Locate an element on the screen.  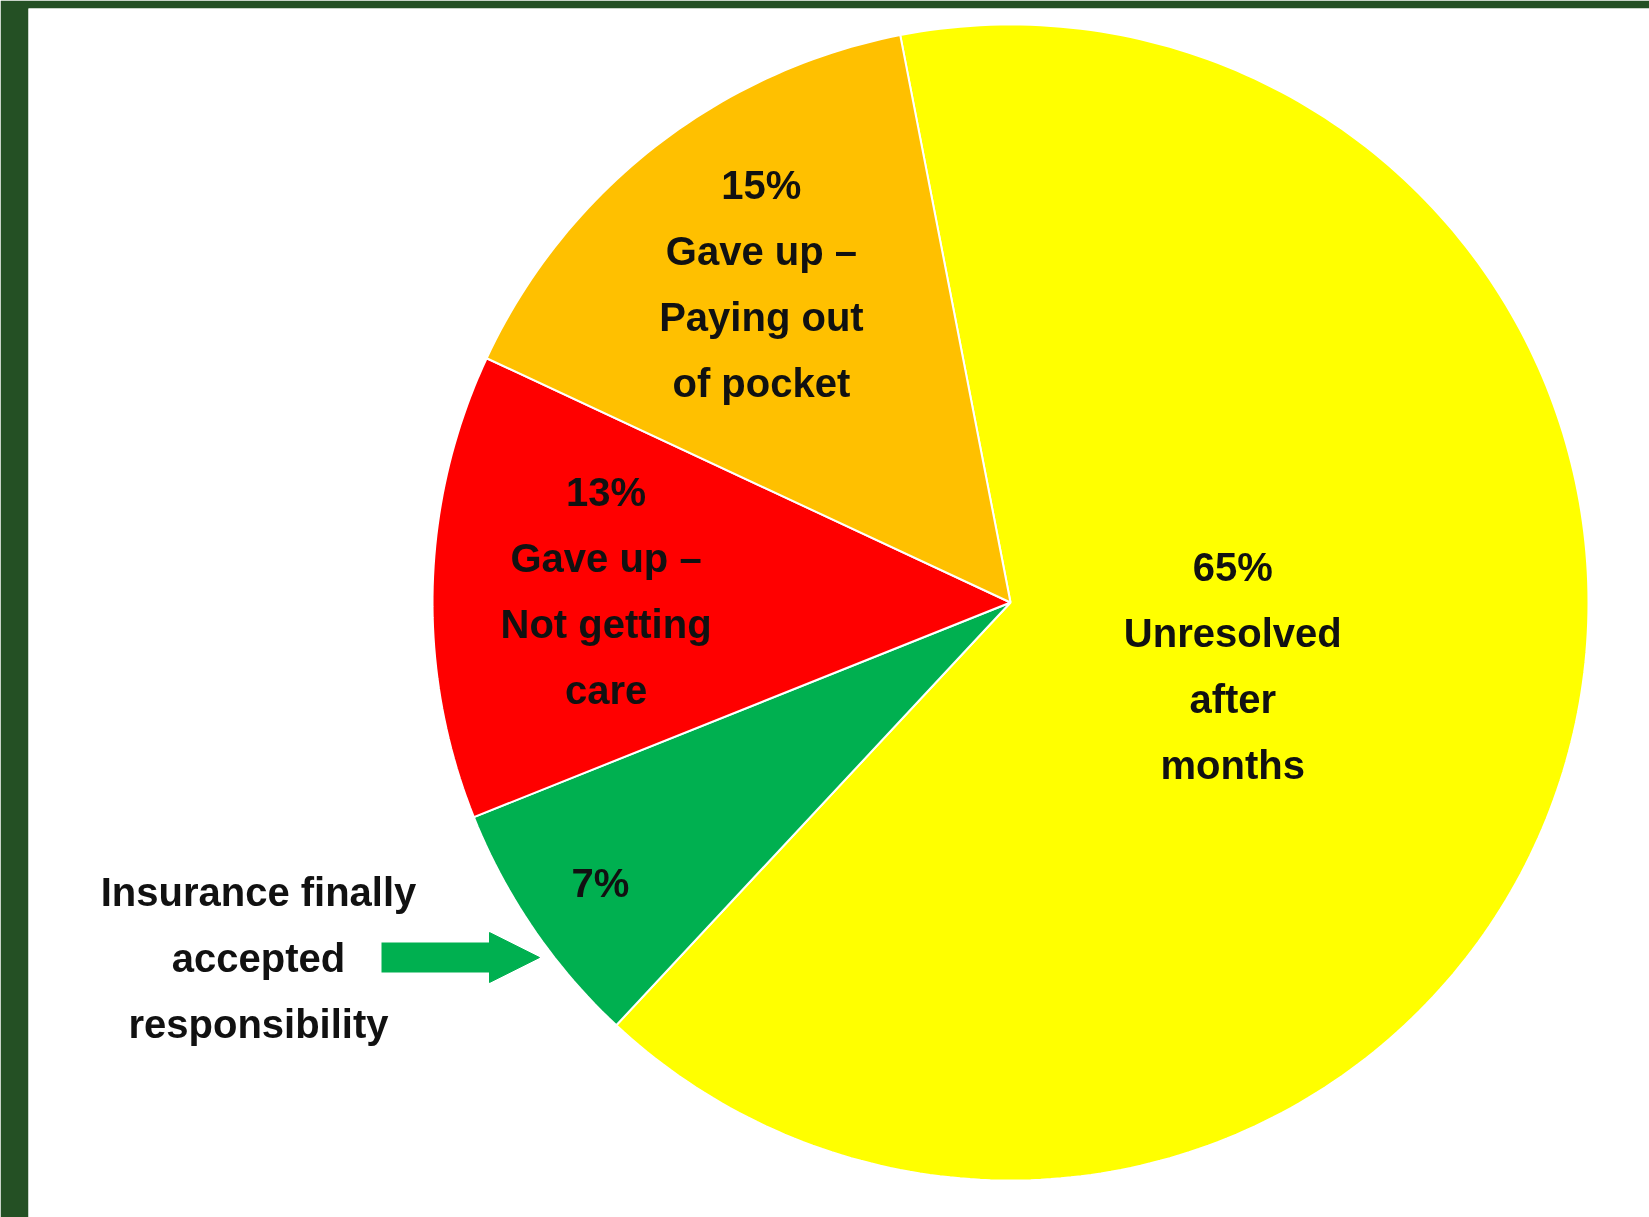
slice-label: Gave up – Paying out of pocket is located at coordinates (761, 316).